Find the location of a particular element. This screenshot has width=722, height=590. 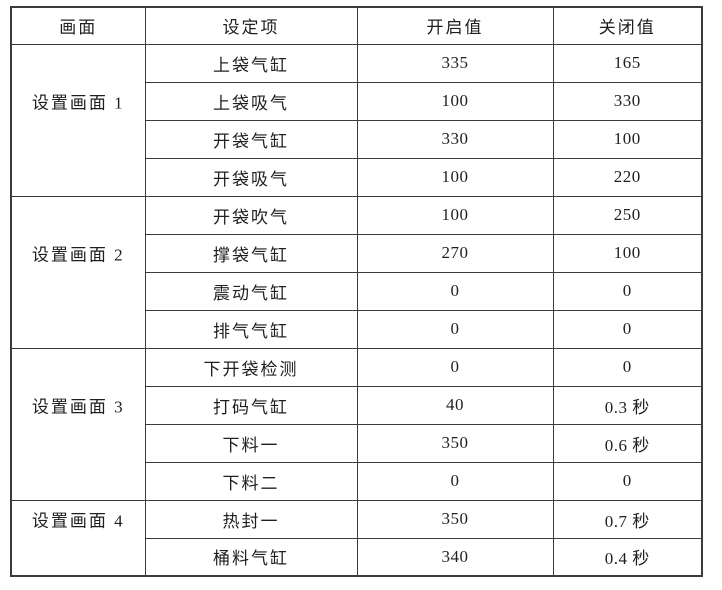

setting-name-cell: 热封一 is located at coordinates (251, 519).